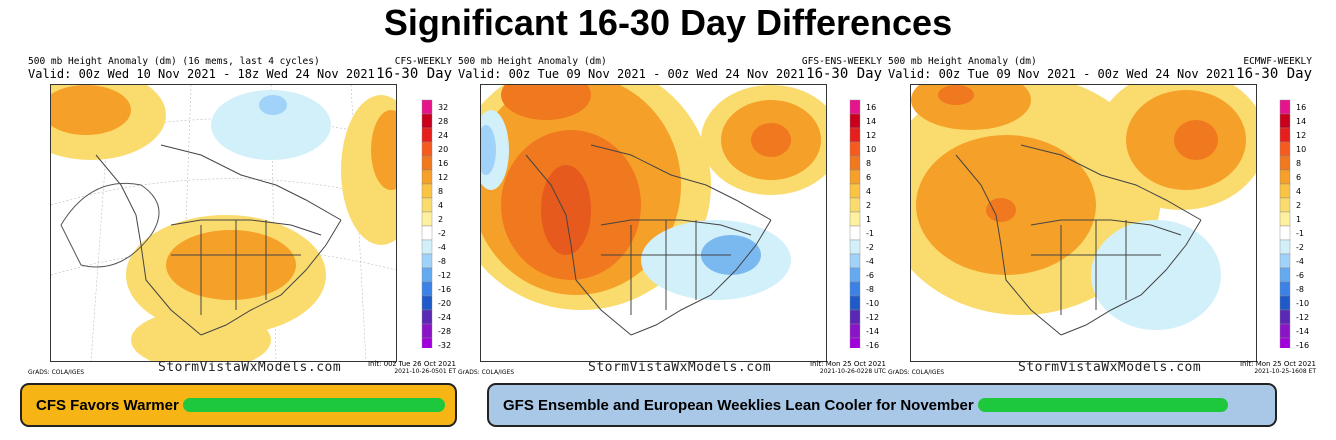 Image resolution: width=1336 pixels, height=440 pixels. What do you see at coordinates (444, 303) in the screenshot?
I see `scale-label: -20` at bounding box center [444, 303].